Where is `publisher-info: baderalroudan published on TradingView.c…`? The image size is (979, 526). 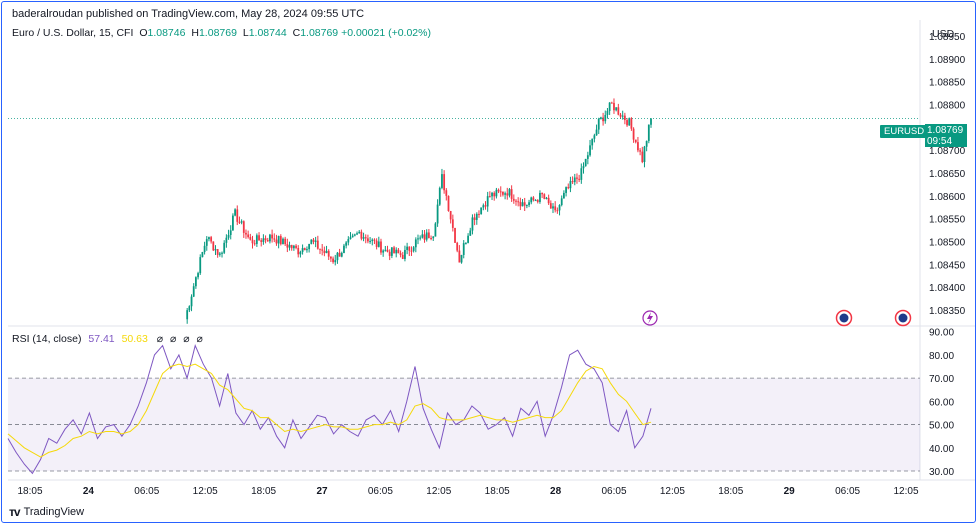
publisher-info: baderalroudan published on TradingView.c… is located at coordinates (188, 14).